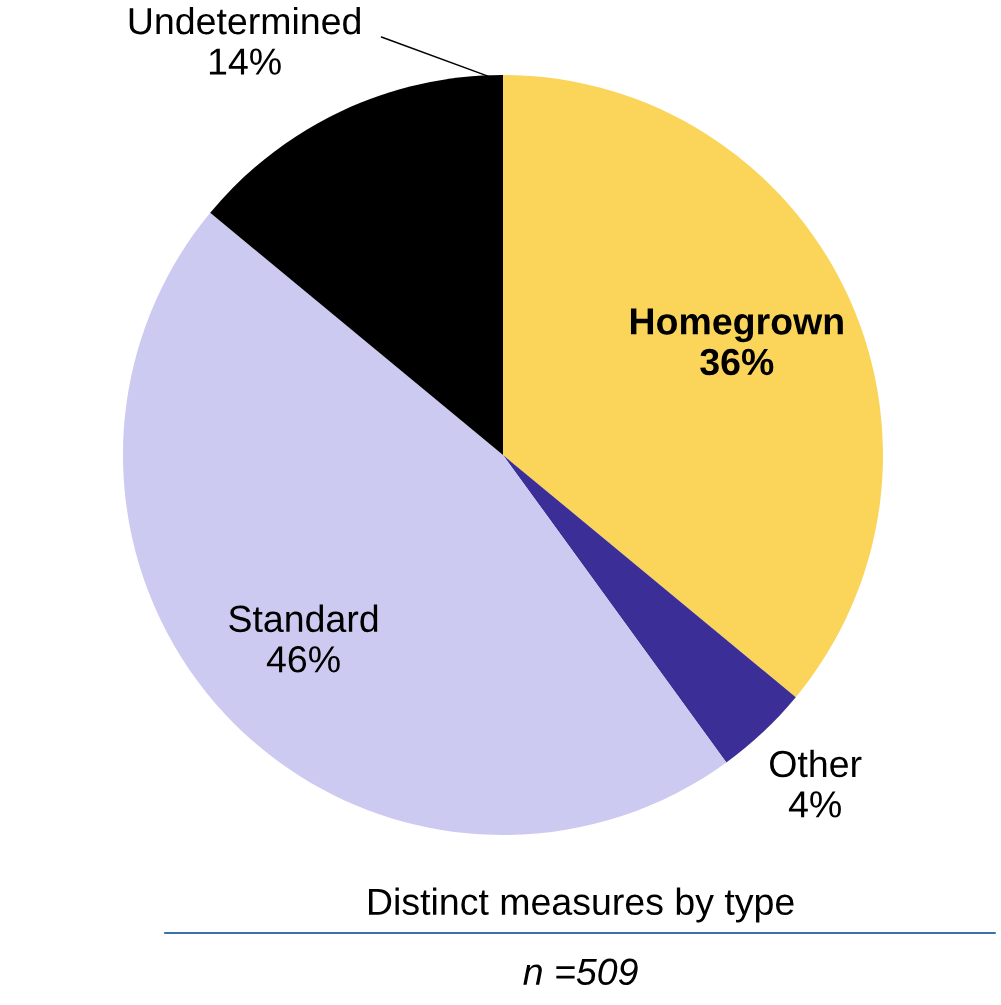 The height and width of the screenshot is (1005, 1001). What do you see at coordinates (816, 763) in the screenshot?
I see `slice-label: Other` at bounding box center [816, 763].